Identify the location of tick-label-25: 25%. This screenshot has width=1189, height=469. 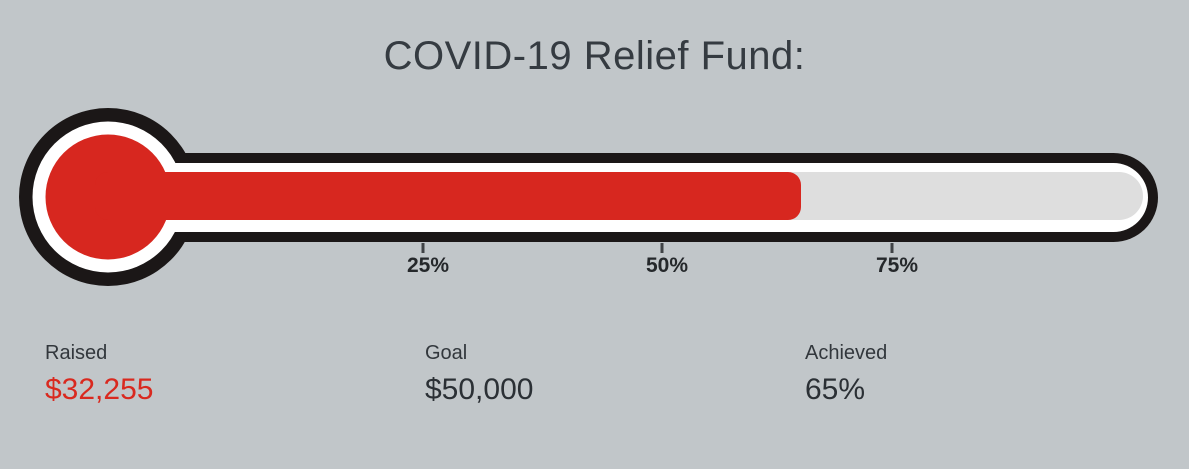
(428, 265).